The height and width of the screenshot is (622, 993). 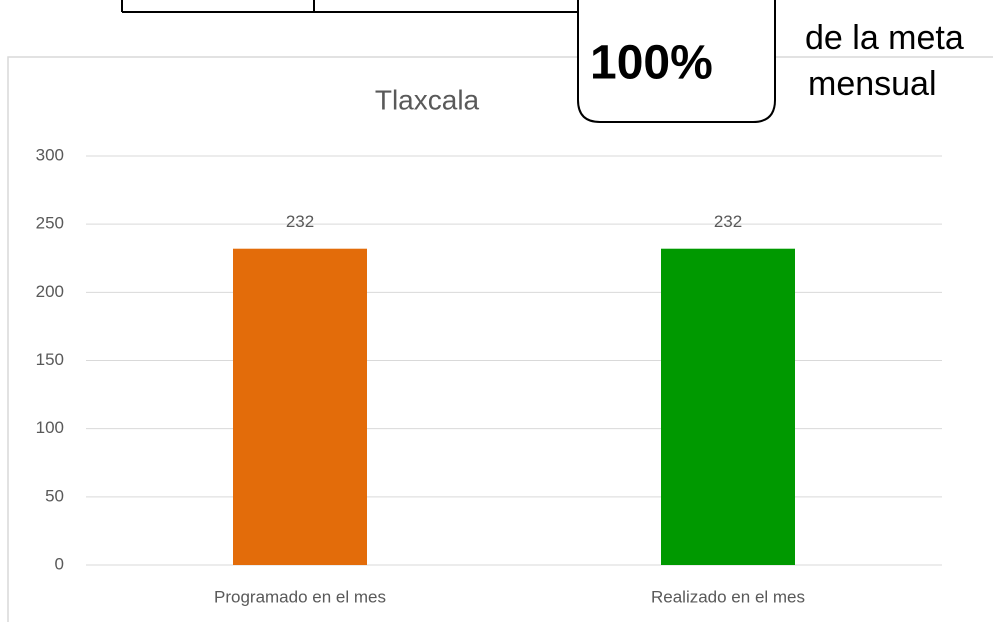 I want to click on y-tick-label: 250, so click(x=50, y=223).